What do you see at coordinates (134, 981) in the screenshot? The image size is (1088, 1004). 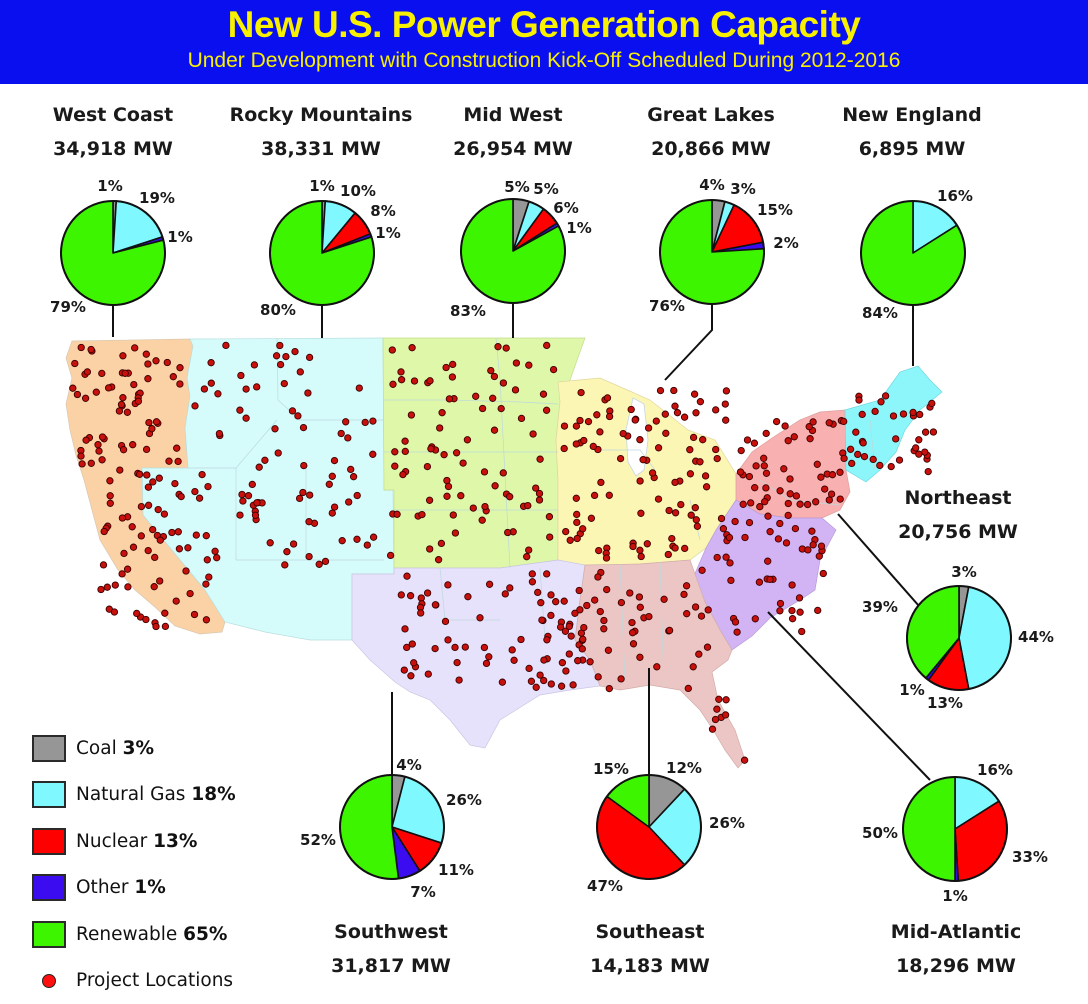 I see `legend-item-project-locations: Project Locations` at bounding box center [134, 981].